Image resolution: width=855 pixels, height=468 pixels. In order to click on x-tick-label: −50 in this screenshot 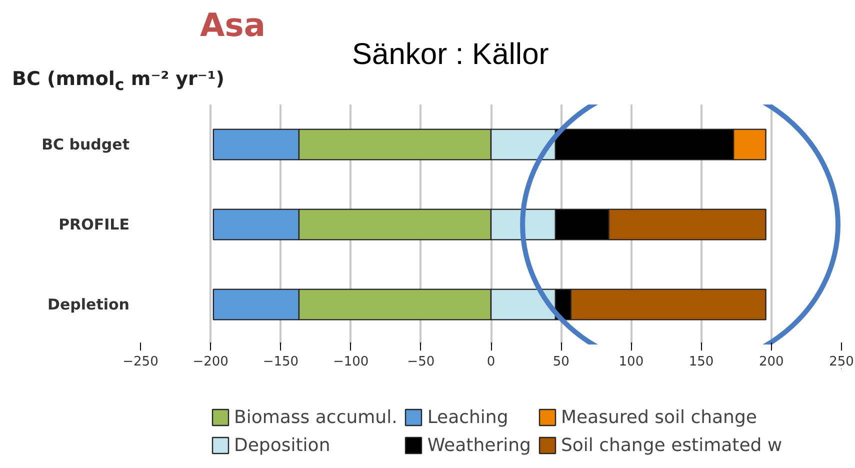, I will do `click(421, 362)`.